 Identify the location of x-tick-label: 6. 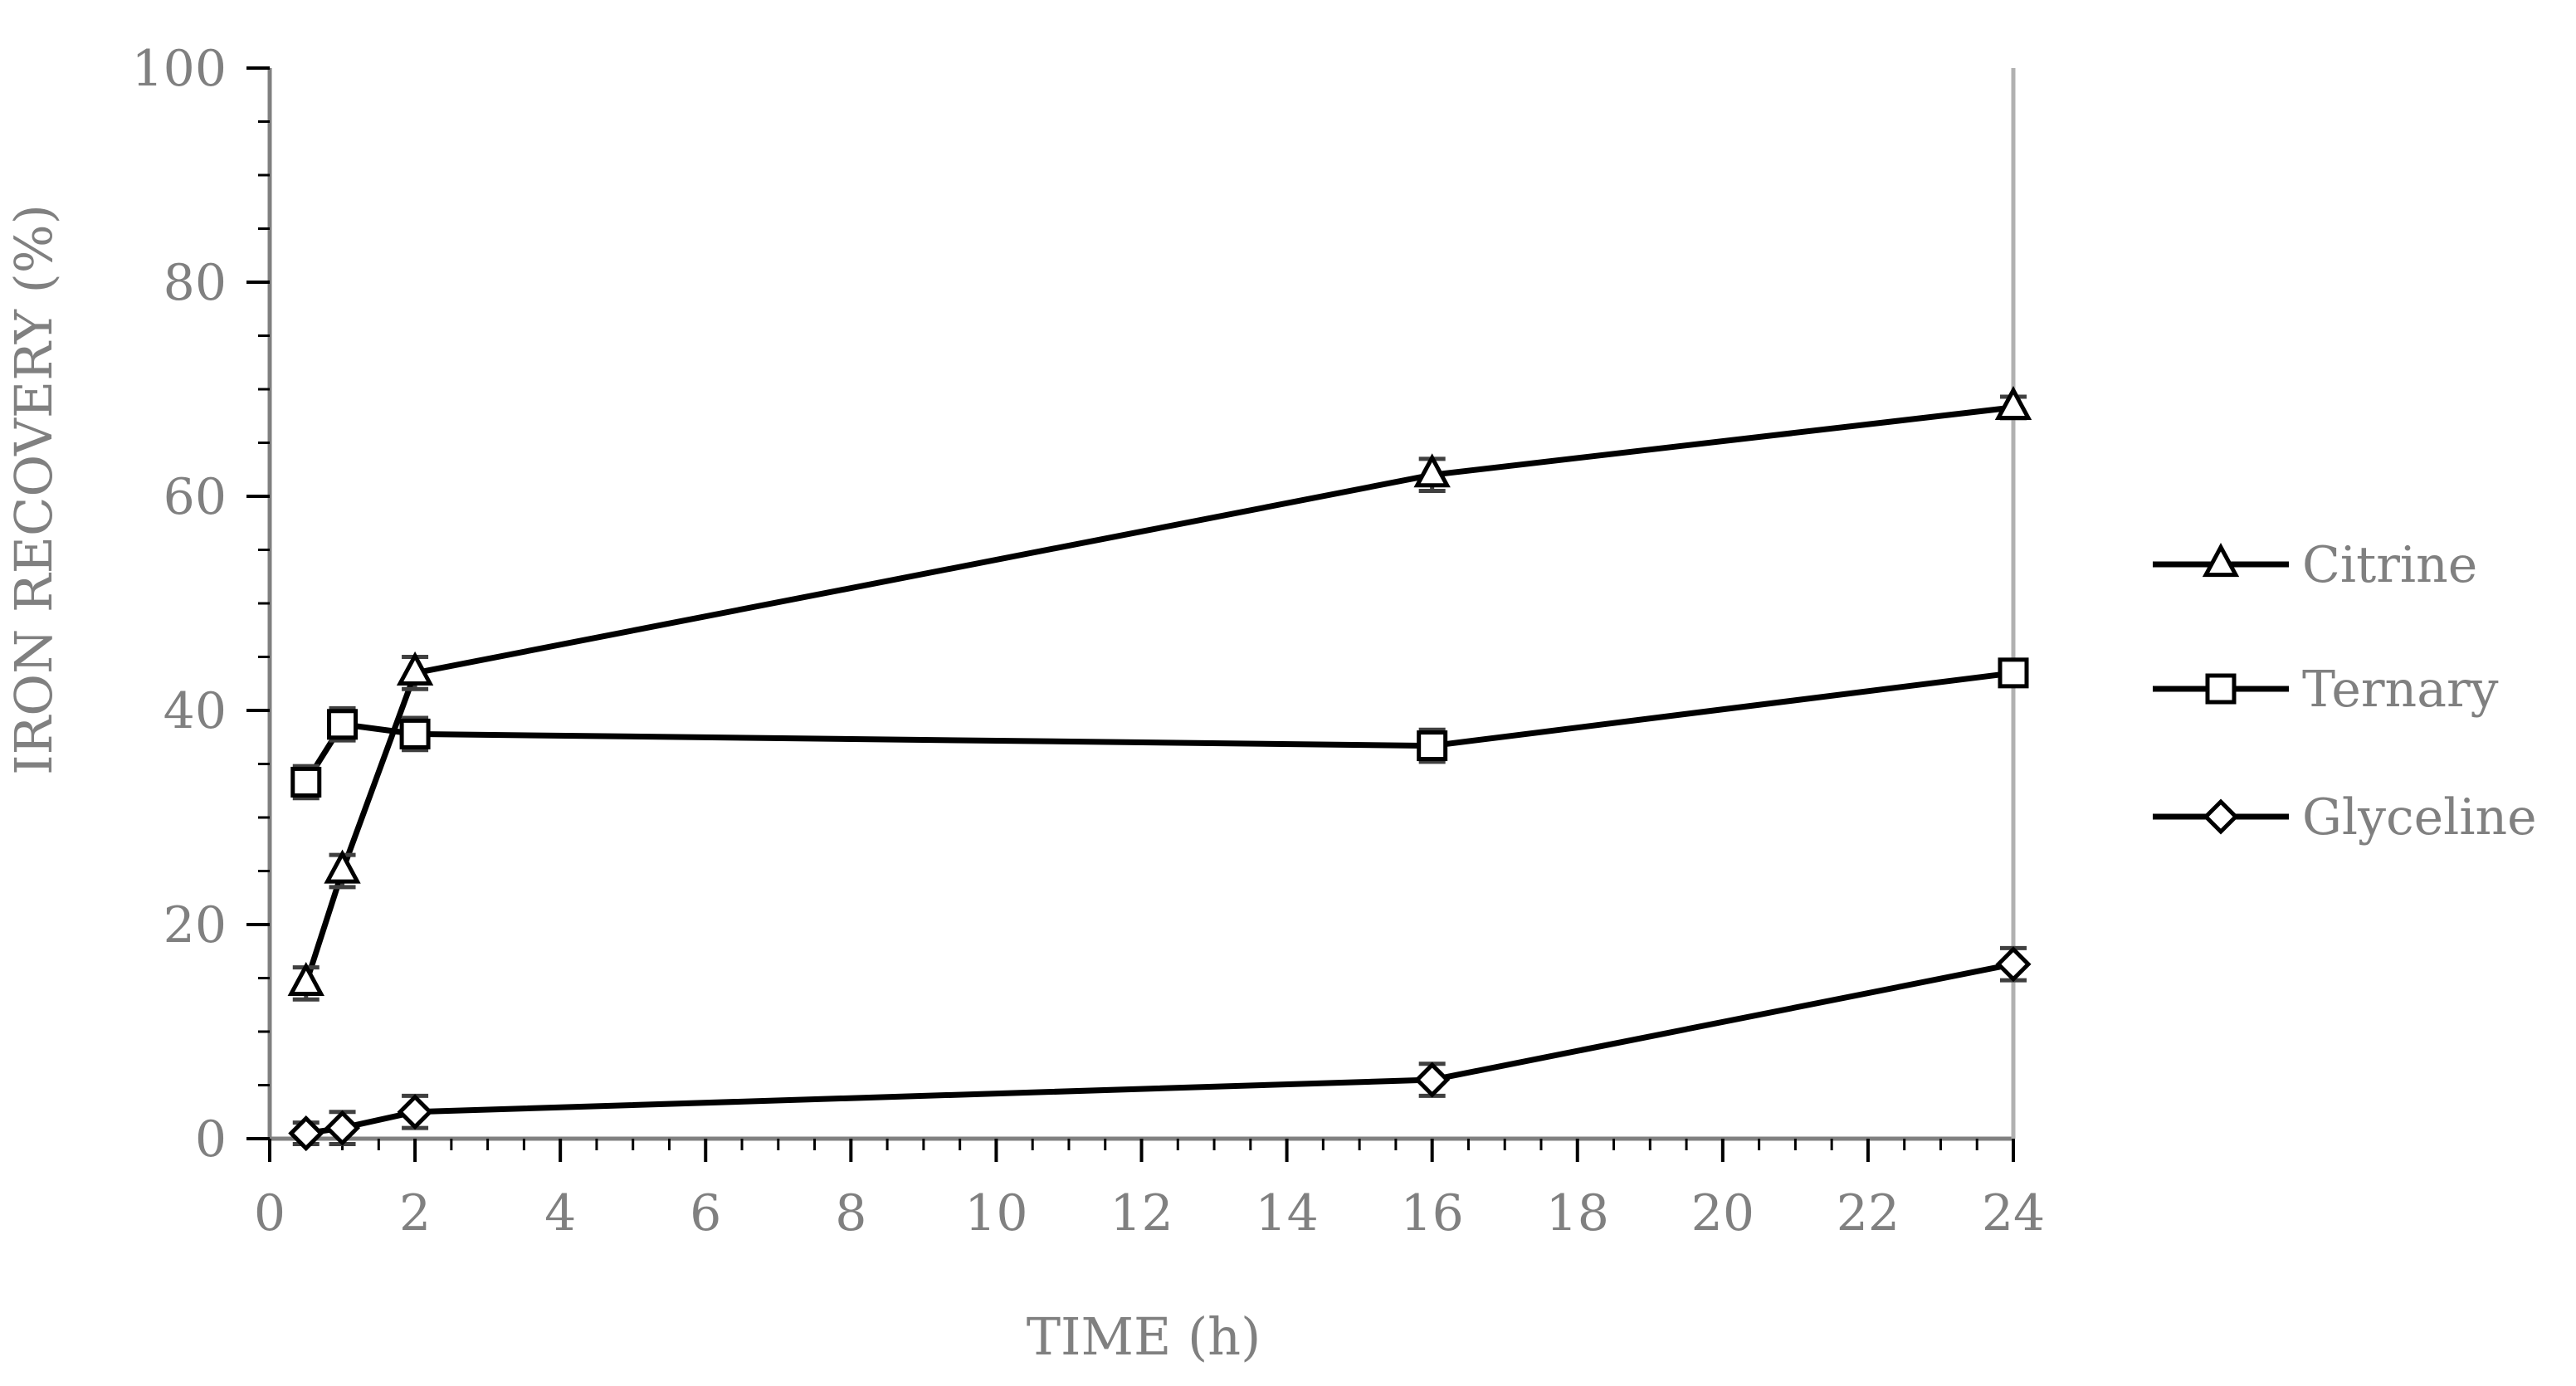
(705, 1213).